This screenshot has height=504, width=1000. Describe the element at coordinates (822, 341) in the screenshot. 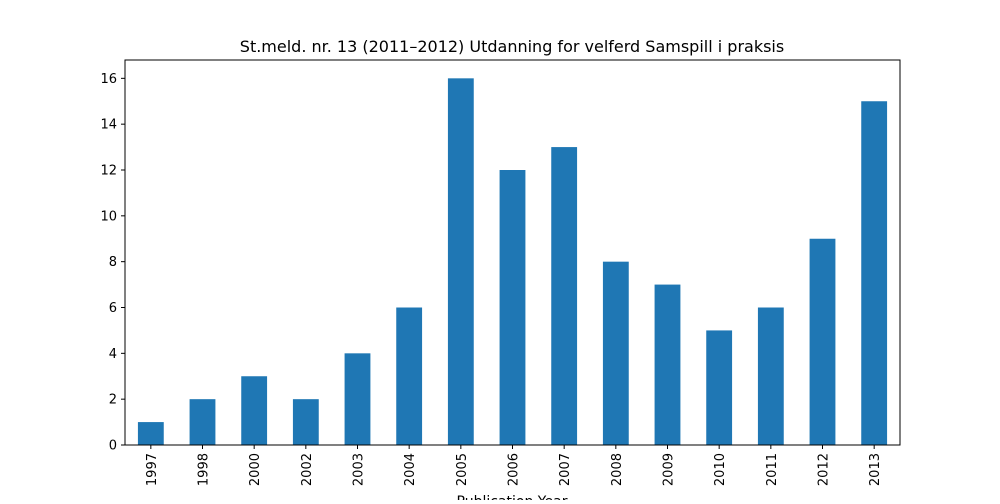

I see `bar-2012` at that location.